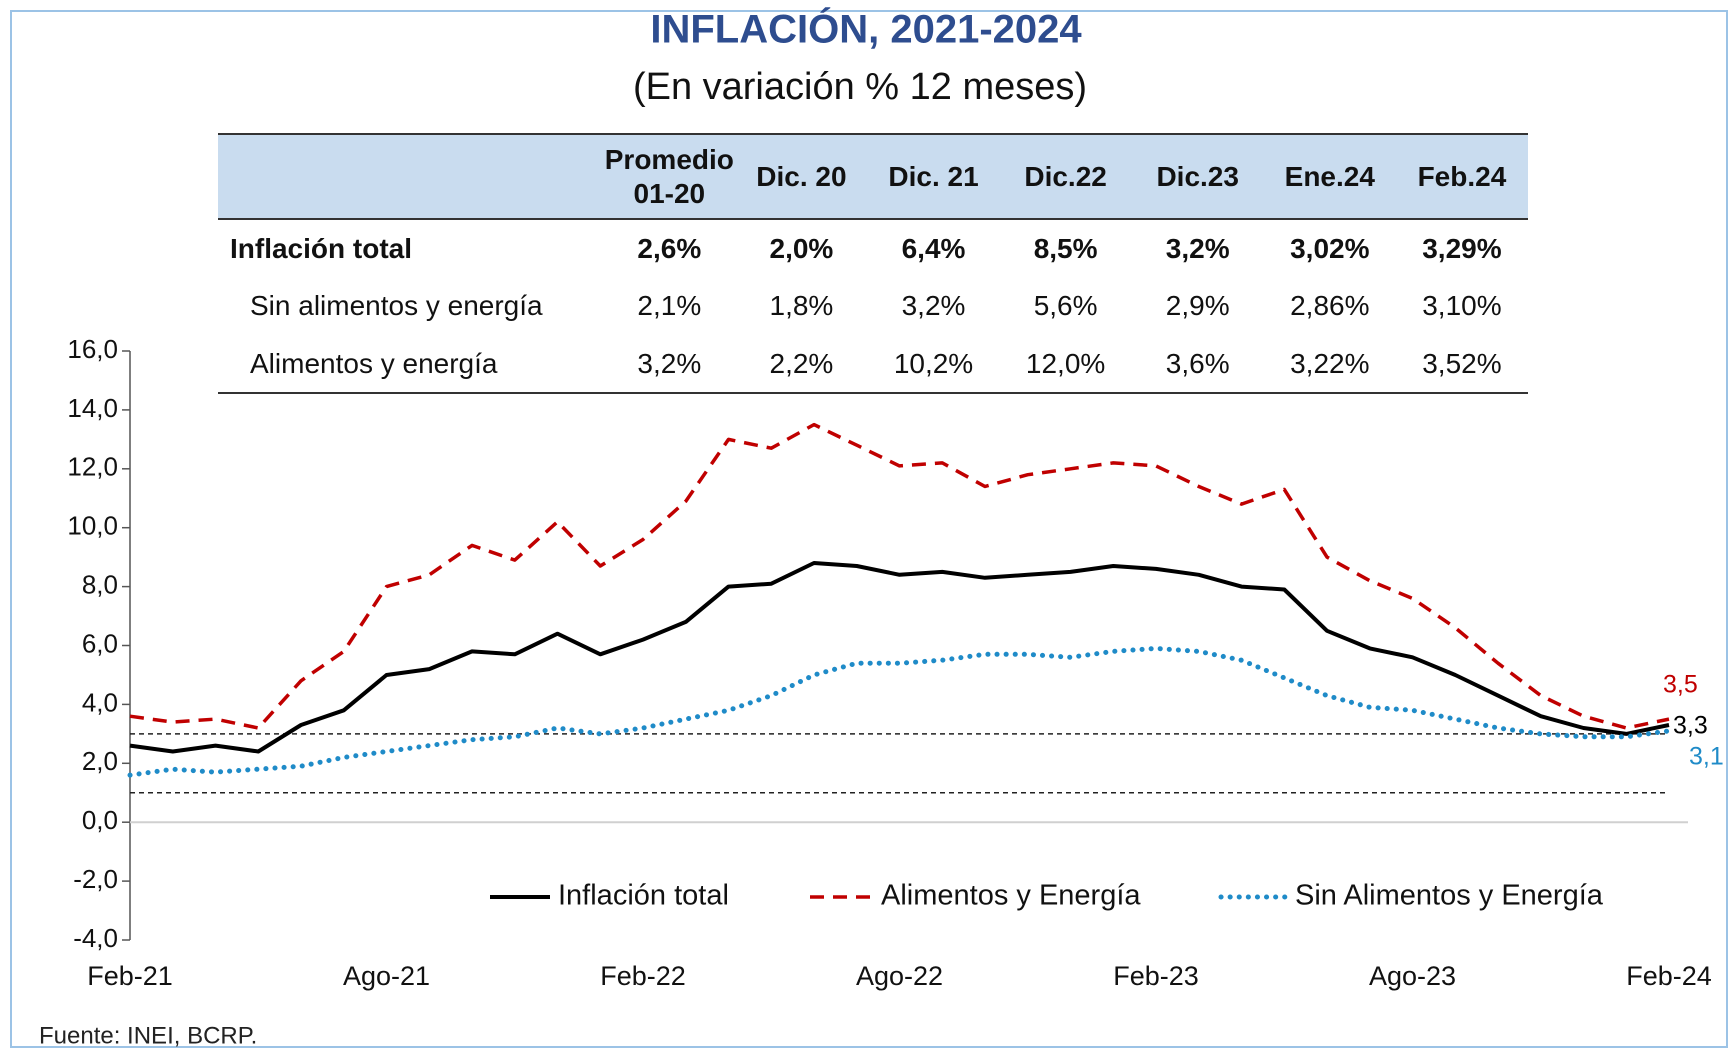 The height and width of the screenshot is (1051, 1733). What do you see at coordinates (1065, 363) in the screenshot?
I see `table-cell: 12,0%` at bounding box center [1065, 363].